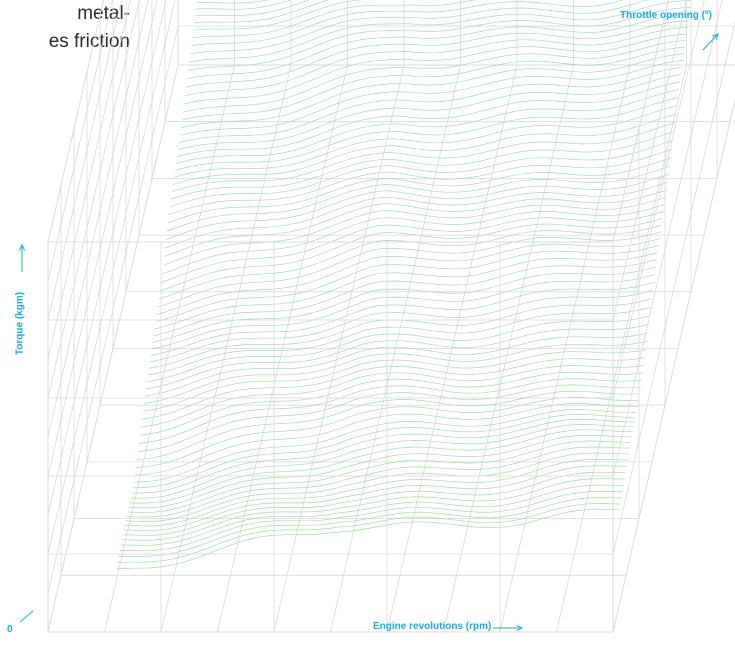 Image resolution: width=735 pixels, height=664 pixels. I want to click on z-axis-arrow-head, so click(715, 36).